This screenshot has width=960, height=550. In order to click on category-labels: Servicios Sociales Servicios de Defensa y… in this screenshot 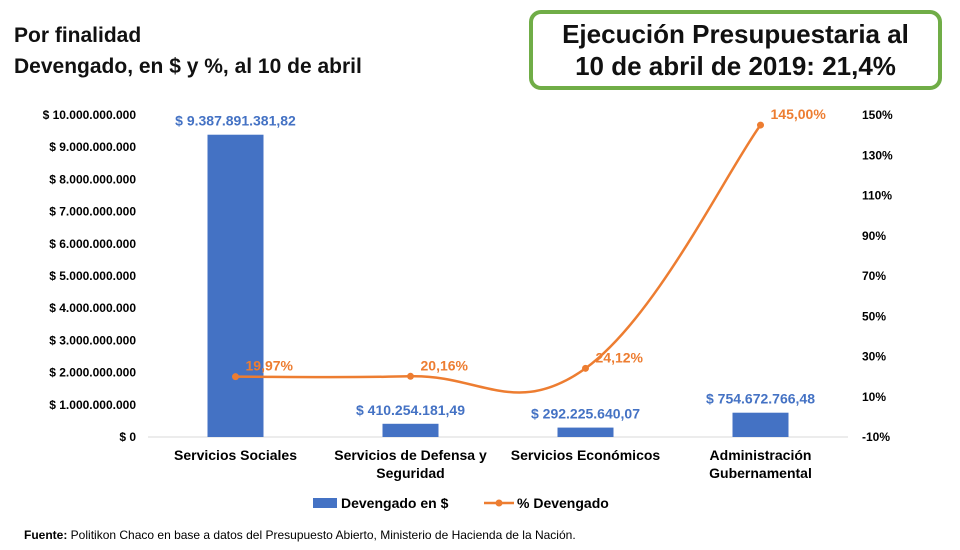, I will do `click(493, 464)`.